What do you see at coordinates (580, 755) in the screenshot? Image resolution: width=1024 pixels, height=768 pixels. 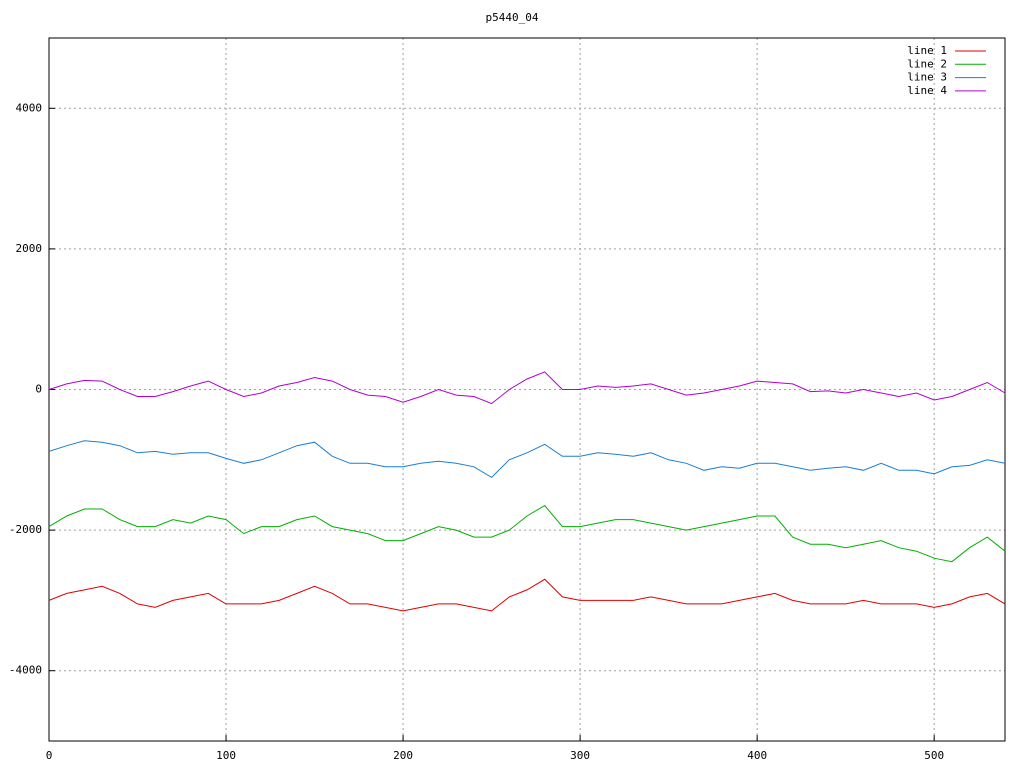 I see `x-tick-label: 300` at bounding box center [580, 755].